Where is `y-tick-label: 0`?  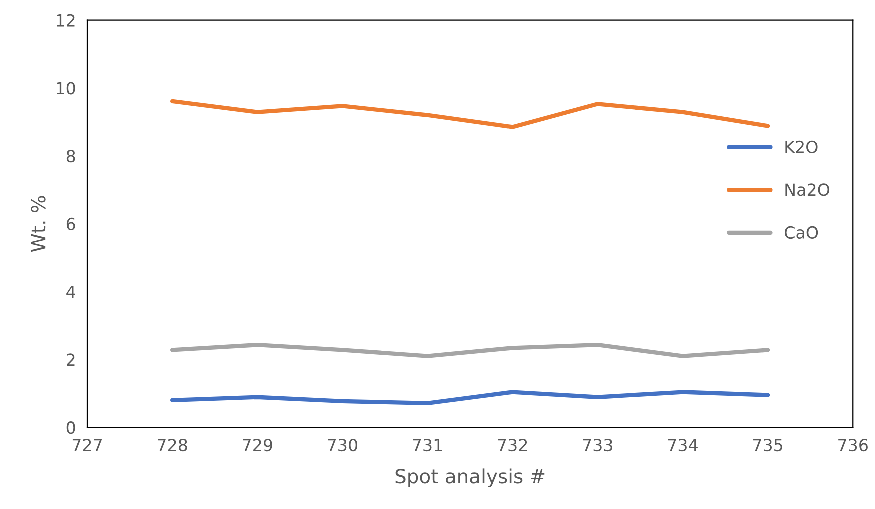
y-tick-label: 0 is located at coordinates (71, 428).